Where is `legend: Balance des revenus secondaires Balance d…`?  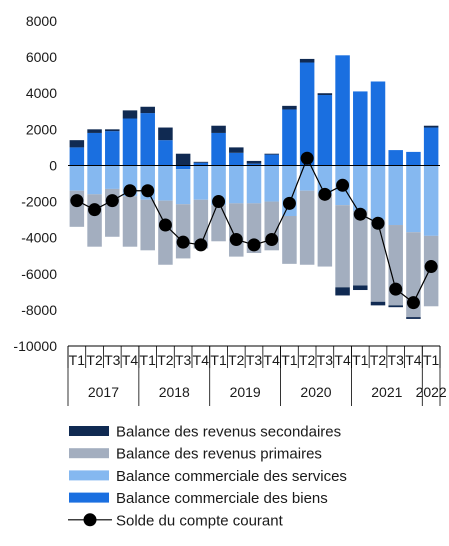
legend: Balance des revenus secondaires Balance d… is located at coordinates (207, 476).